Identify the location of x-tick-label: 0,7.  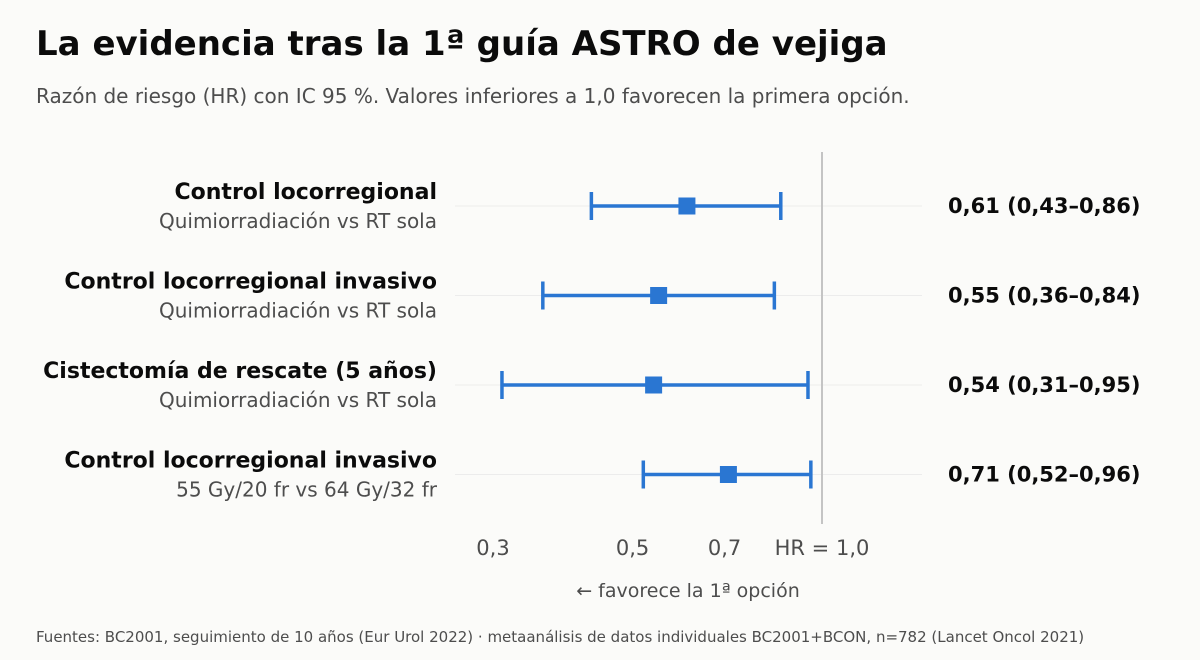
(724, 548).